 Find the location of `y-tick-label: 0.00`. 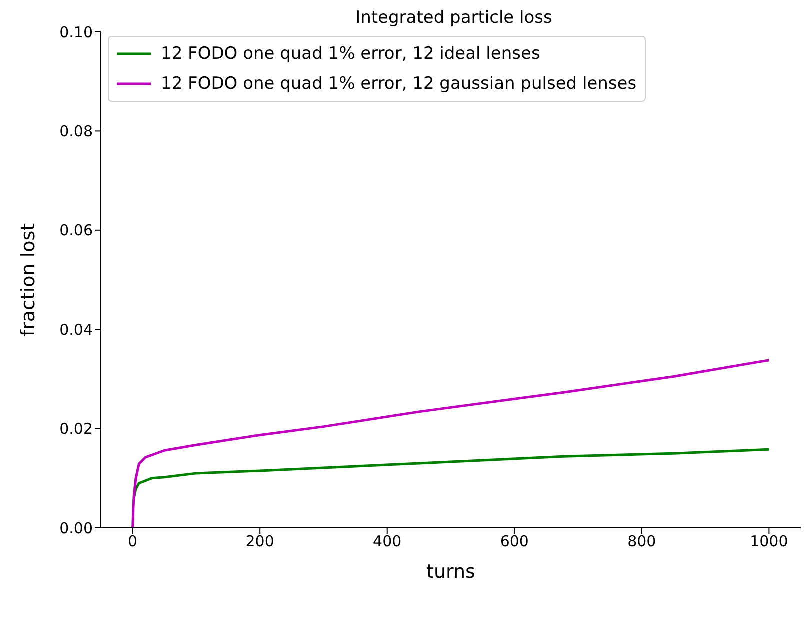

y-tick-label: 0.00 is located at coordinates (76, 528).